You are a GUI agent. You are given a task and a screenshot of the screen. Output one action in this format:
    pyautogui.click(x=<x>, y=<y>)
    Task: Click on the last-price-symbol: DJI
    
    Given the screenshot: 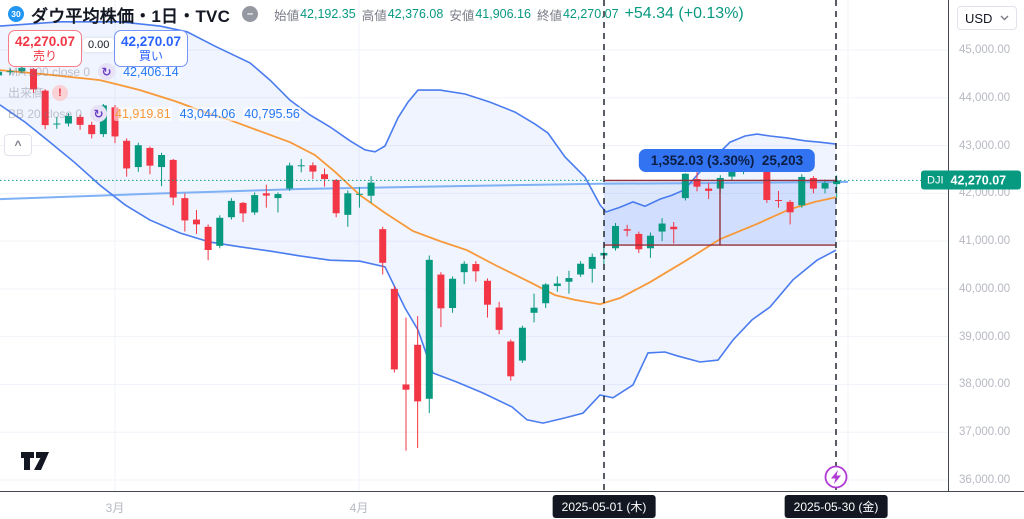 What is the action you would take?
    pyautogui.click(x=935, y=180)
    